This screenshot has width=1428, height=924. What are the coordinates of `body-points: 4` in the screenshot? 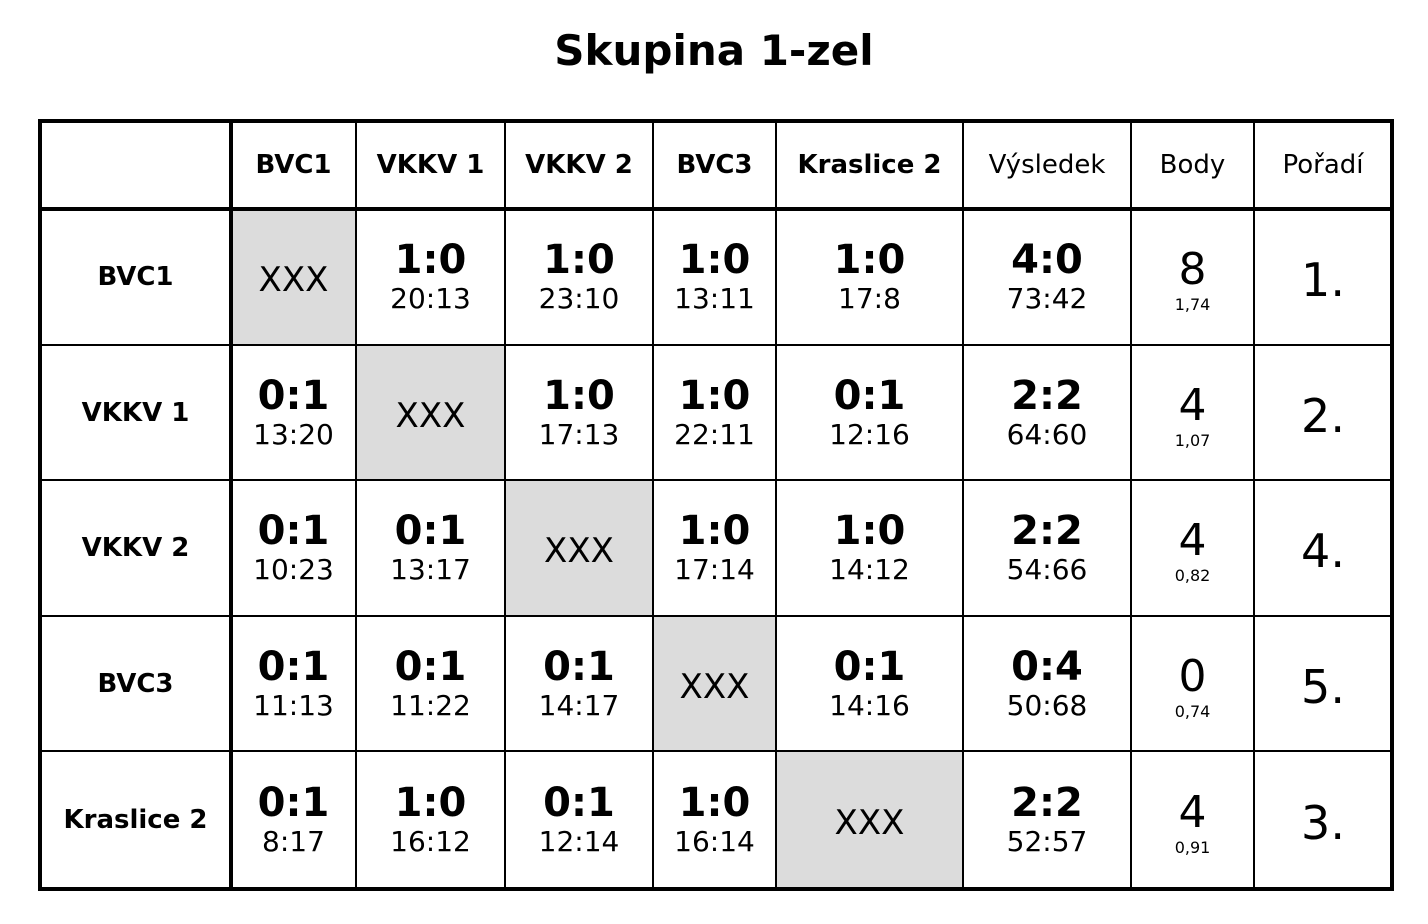 It's located at (1192, 540).